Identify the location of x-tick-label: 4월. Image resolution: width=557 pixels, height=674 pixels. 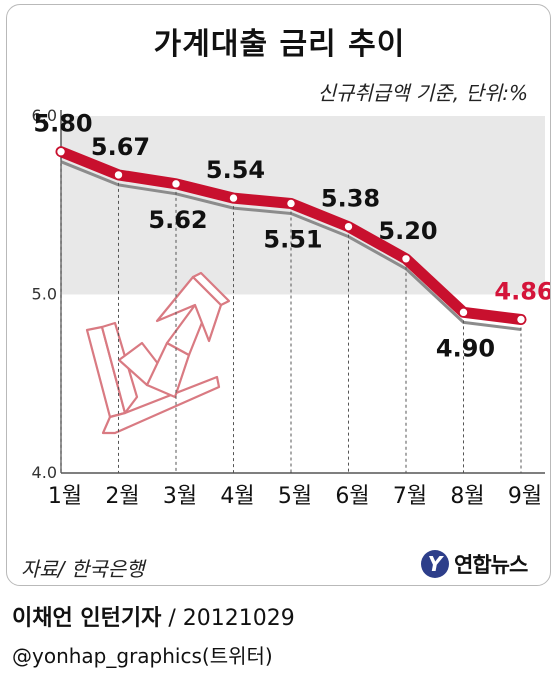
(237, 496).